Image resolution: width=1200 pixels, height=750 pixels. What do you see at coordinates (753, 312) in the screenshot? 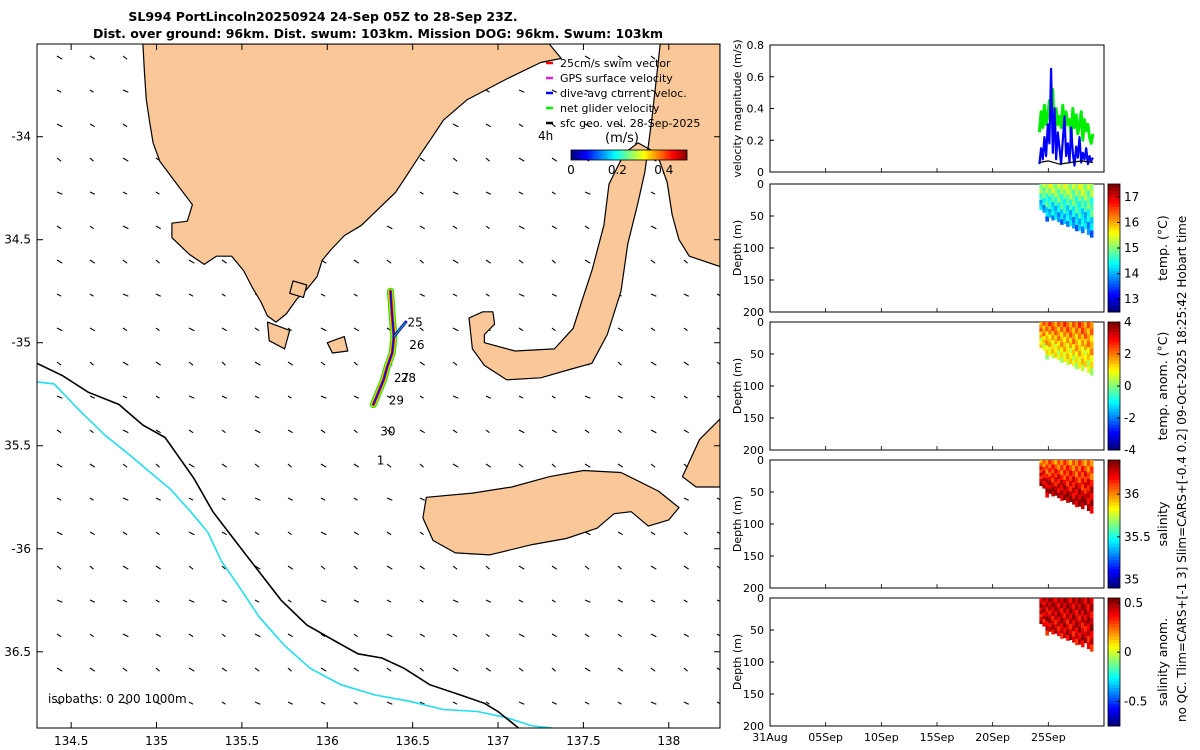
I see `temp-ytick-label: 200` at bounding box center [753, 312].